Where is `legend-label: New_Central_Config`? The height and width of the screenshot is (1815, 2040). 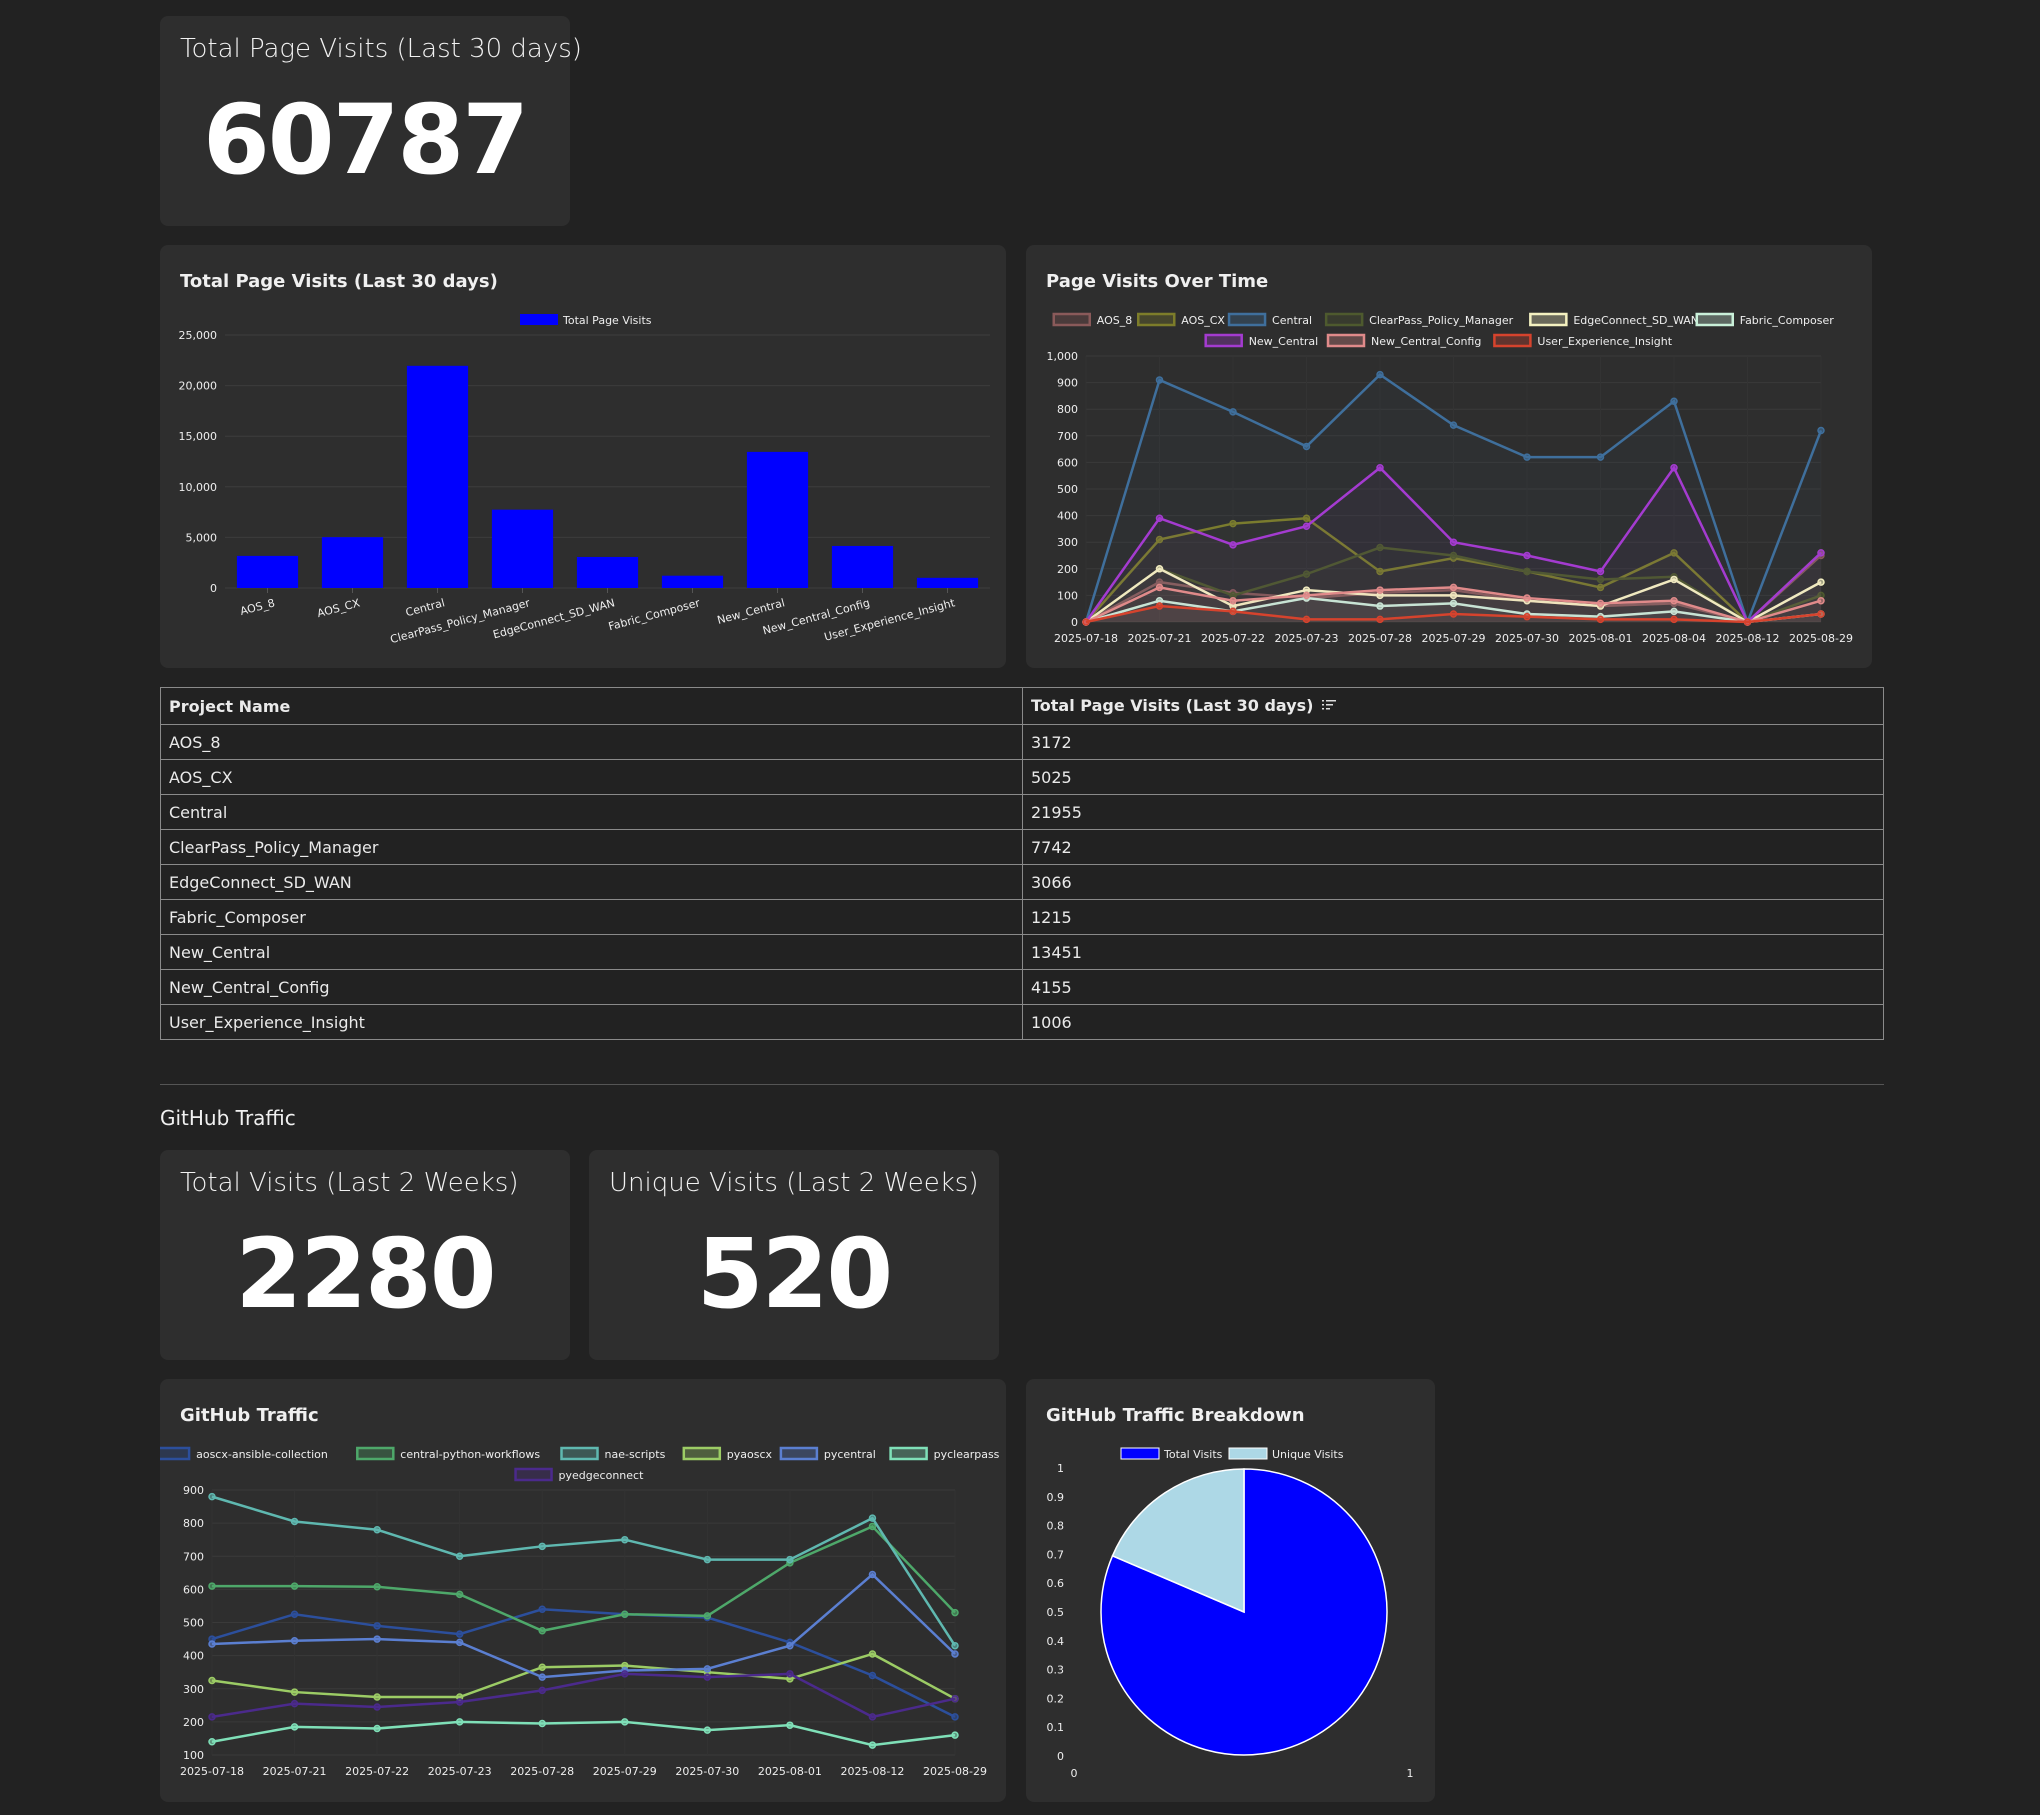 legend-label: New_Central_Config is located at coordinates (1426, 341).